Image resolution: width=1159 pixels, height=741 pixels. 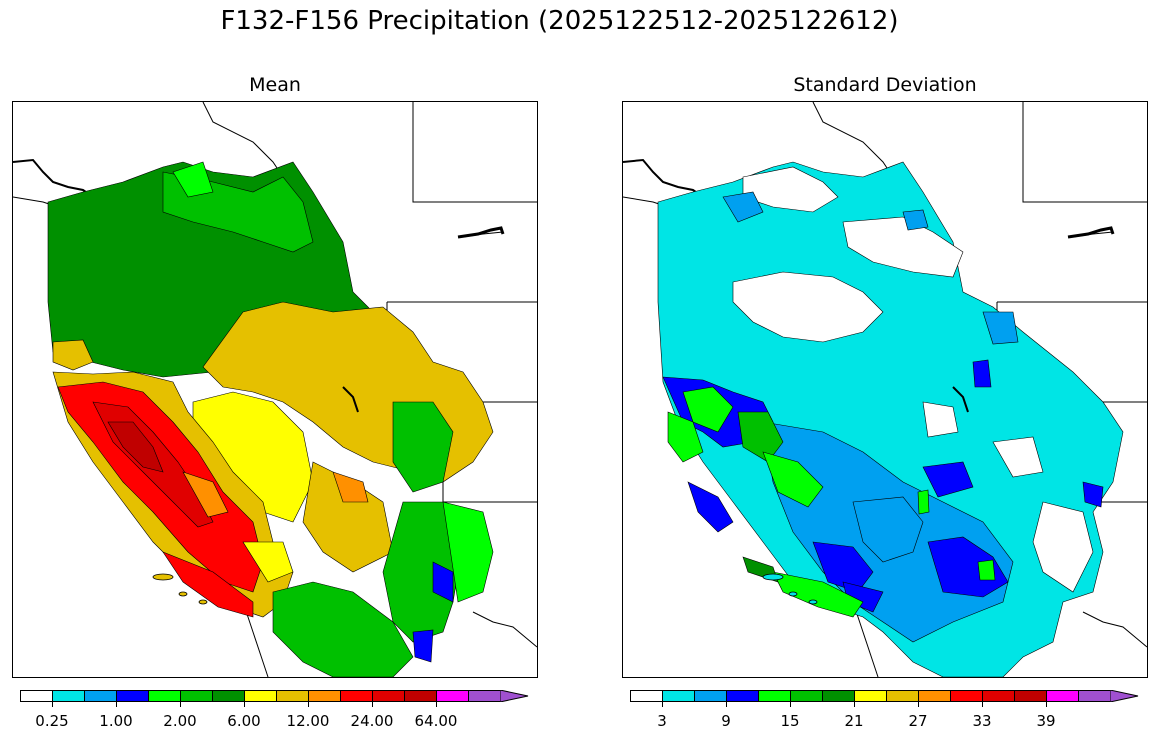 What do you see at coordinates (275, 85) in the screenshot?
I see `mean-panel-title: Mean` at bounding box center [275, 85].